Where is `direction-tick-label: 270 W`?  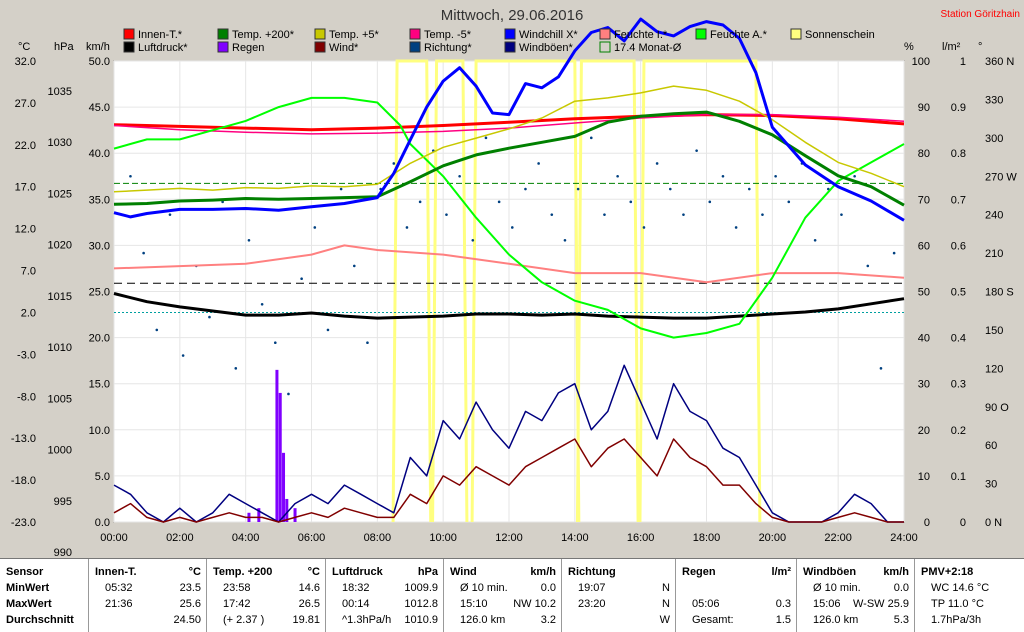 direction-tick-label: 270 W is located at coordinates (1001, 177).